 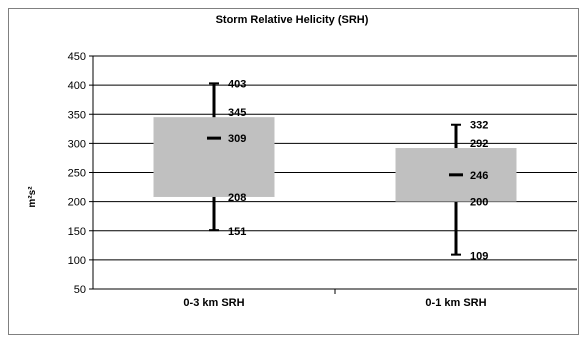 I want to click on y-tick-label: 50, so click(x=80, y=290).